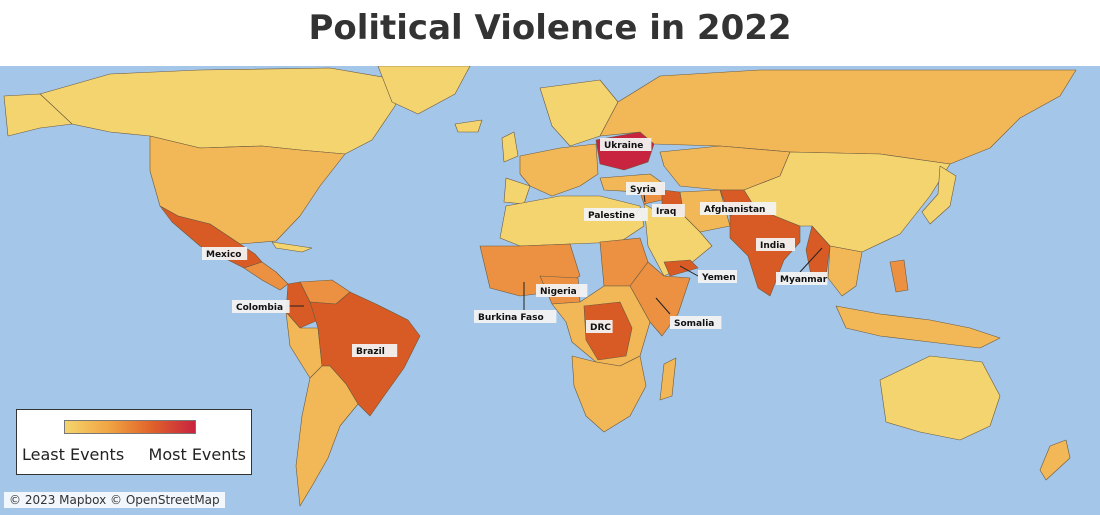 The image size is (1100, 515). I want to click on label-box-brazil, so click(375, 350).